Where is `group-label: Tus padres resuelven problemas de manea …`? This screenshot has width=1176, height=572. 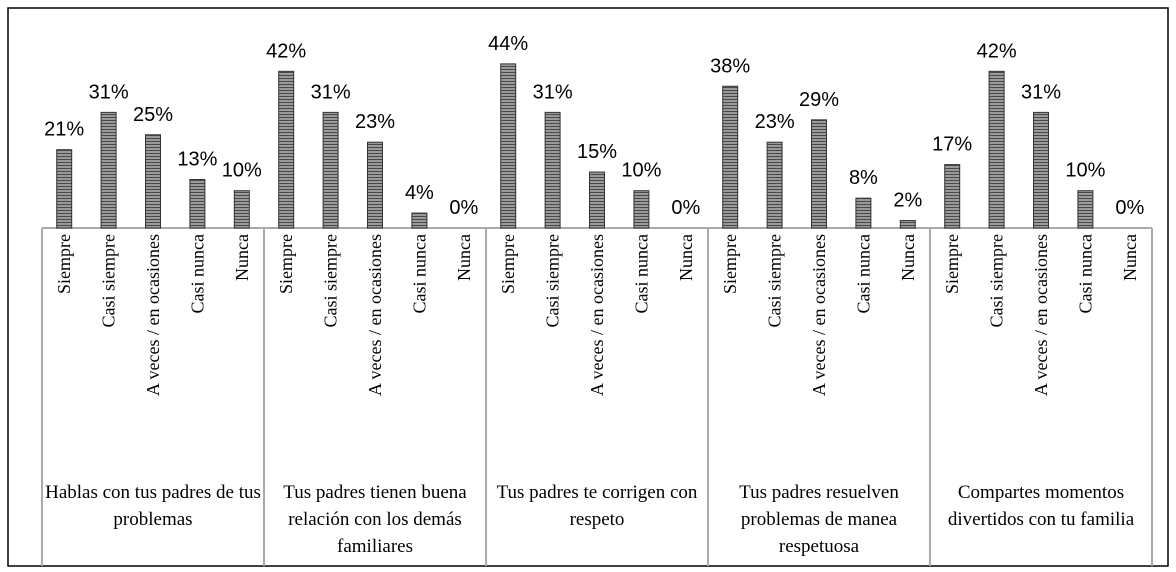 group-label: Tus padres resuelven problemas de manea … is located at coordinates (819, 519).